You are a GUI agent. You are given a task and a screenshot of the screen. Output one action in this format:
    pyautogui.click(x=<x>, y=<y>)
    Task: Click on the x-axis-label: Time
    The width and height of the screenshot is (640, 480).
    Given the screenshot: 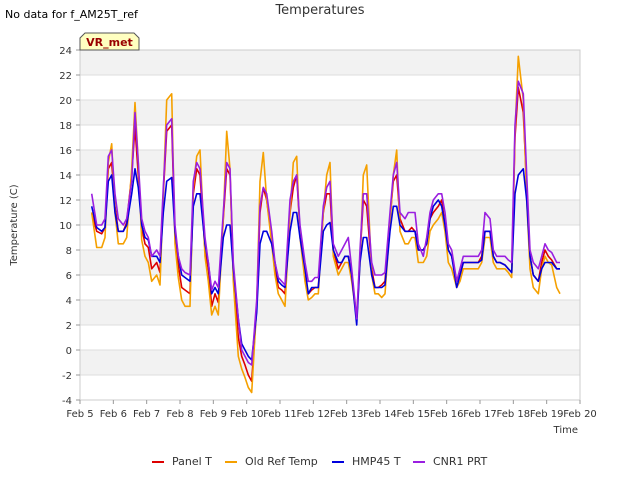 What is the action you would take?
    pyautogui.click(x=565, y=430)
    